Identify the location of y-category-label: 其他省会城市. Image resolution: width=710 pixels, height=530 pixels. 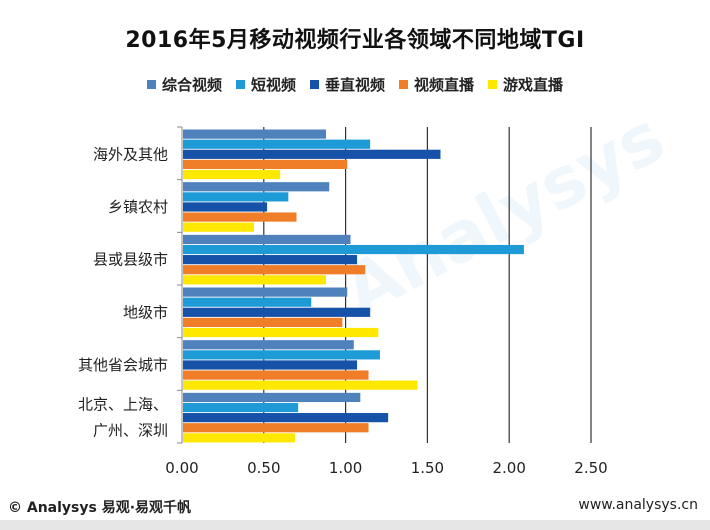
(123, 365).